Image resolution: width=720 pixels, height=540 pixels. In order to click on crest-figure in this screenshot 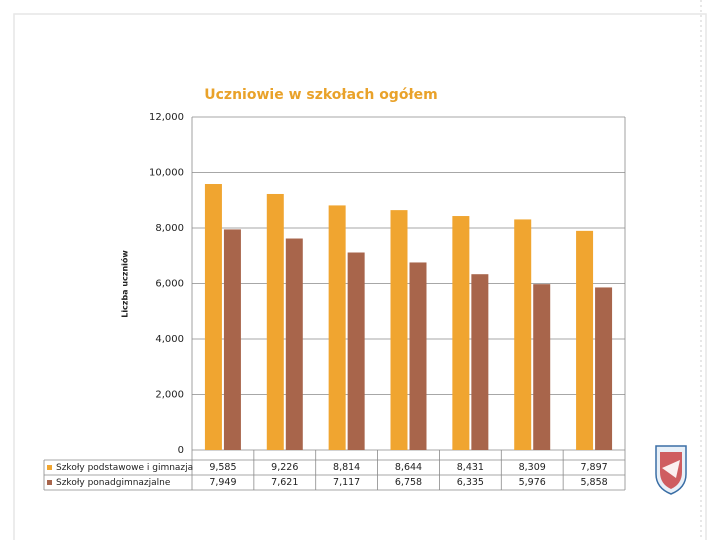, I will do `click(671, 469)`.